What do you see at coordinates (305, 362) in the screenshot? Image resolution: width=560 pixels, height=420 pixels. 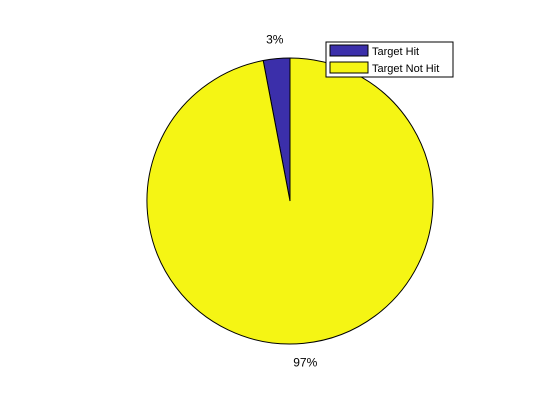 I see `slice-label-target-not-hit: 97%` at bounding box center [305, 362].